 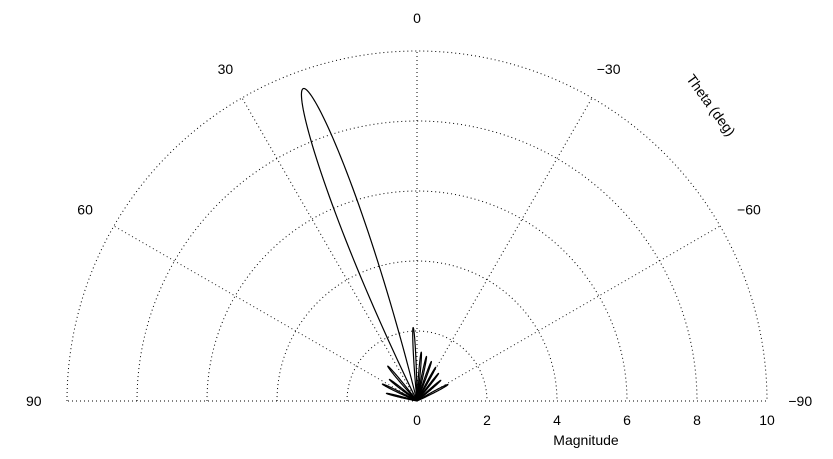 What do you see at coordinates (586, 440) in the screenshot?
I see `magnitude-axis-label: Magnitude` at bounding box center [586, 440].